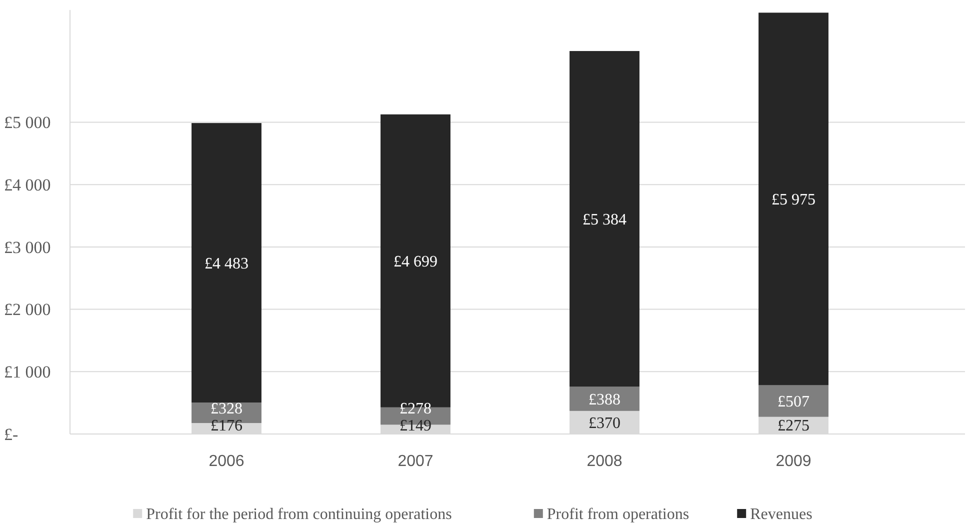 Image resolution: width=967 pixels, height=529 pixels. I want to click on legend-label: Profit for the period from continuing operations, so click(299, 514).